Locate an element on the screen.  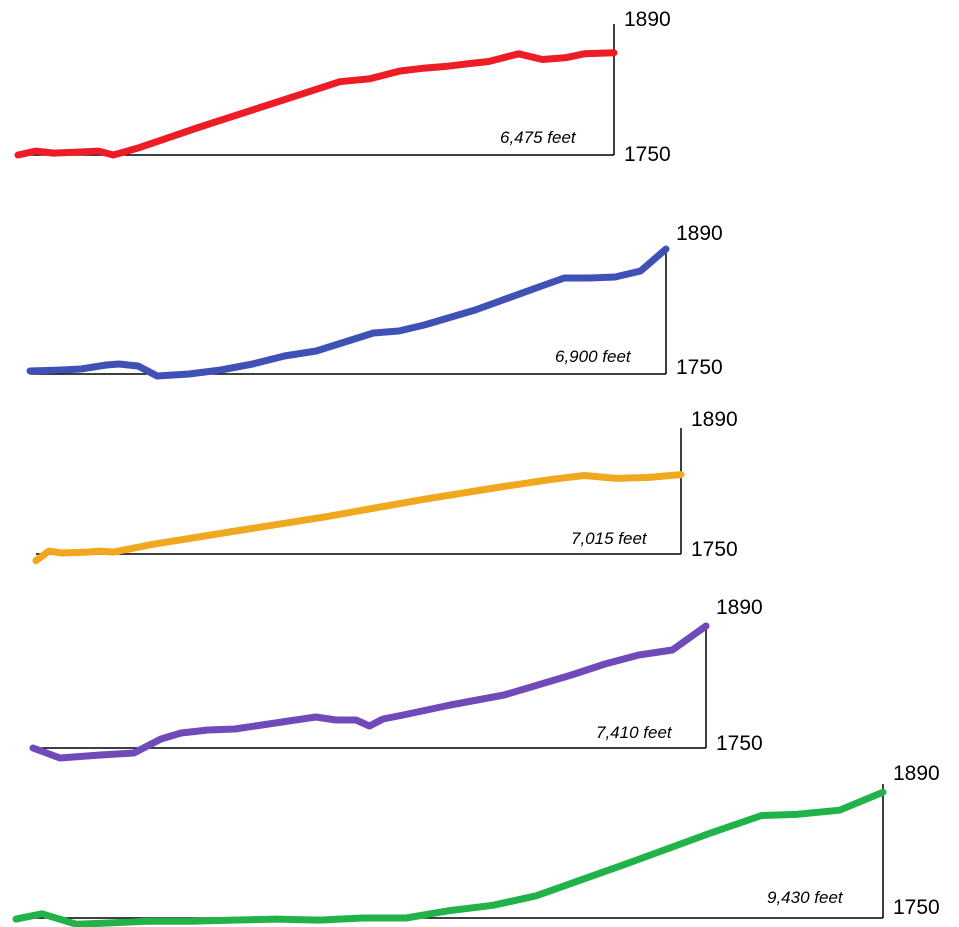
elevation-label: 6,475 feet is located at coordinates (538, 137).